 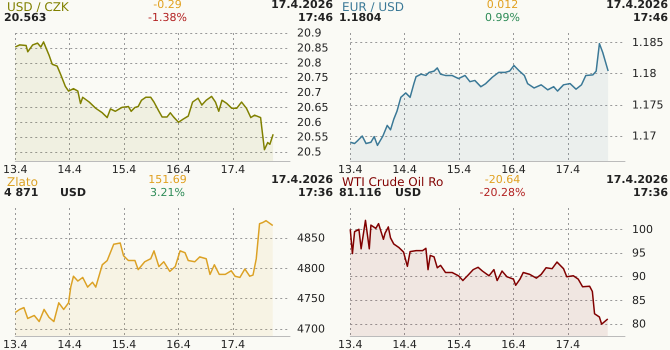 I want to click on y-tick-label: 1.185, so click(x=648, y=42).